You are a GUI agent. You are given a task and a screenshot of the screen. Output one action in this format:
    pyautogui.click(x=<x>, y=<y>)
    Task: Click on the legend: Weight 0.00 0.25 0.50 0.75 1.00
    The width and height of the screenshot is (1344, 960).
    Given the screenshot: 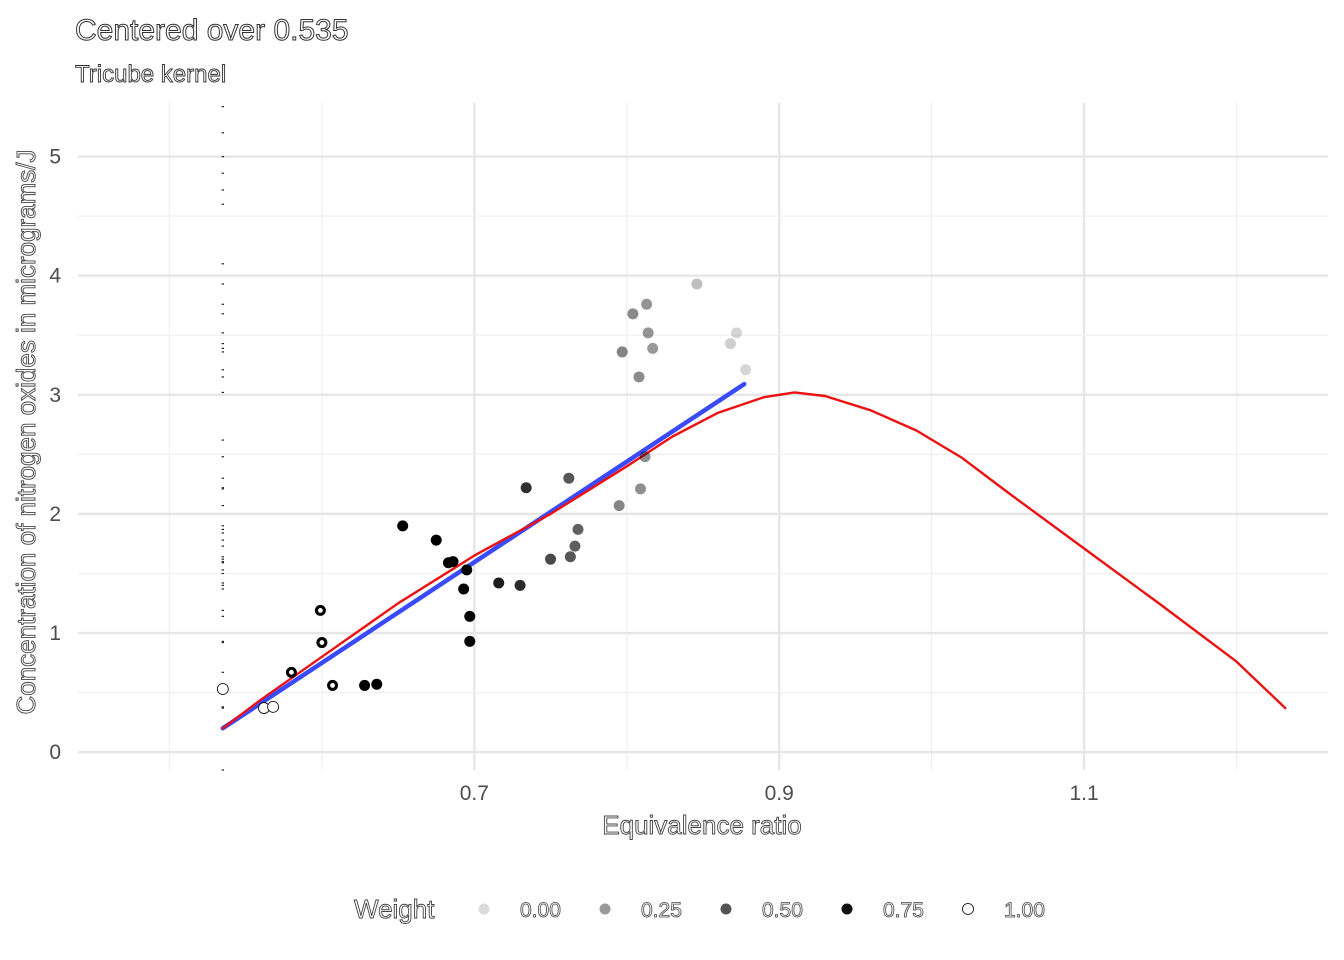 What is the action you would take?
    pyautogui.click(x=700, y=909)
    